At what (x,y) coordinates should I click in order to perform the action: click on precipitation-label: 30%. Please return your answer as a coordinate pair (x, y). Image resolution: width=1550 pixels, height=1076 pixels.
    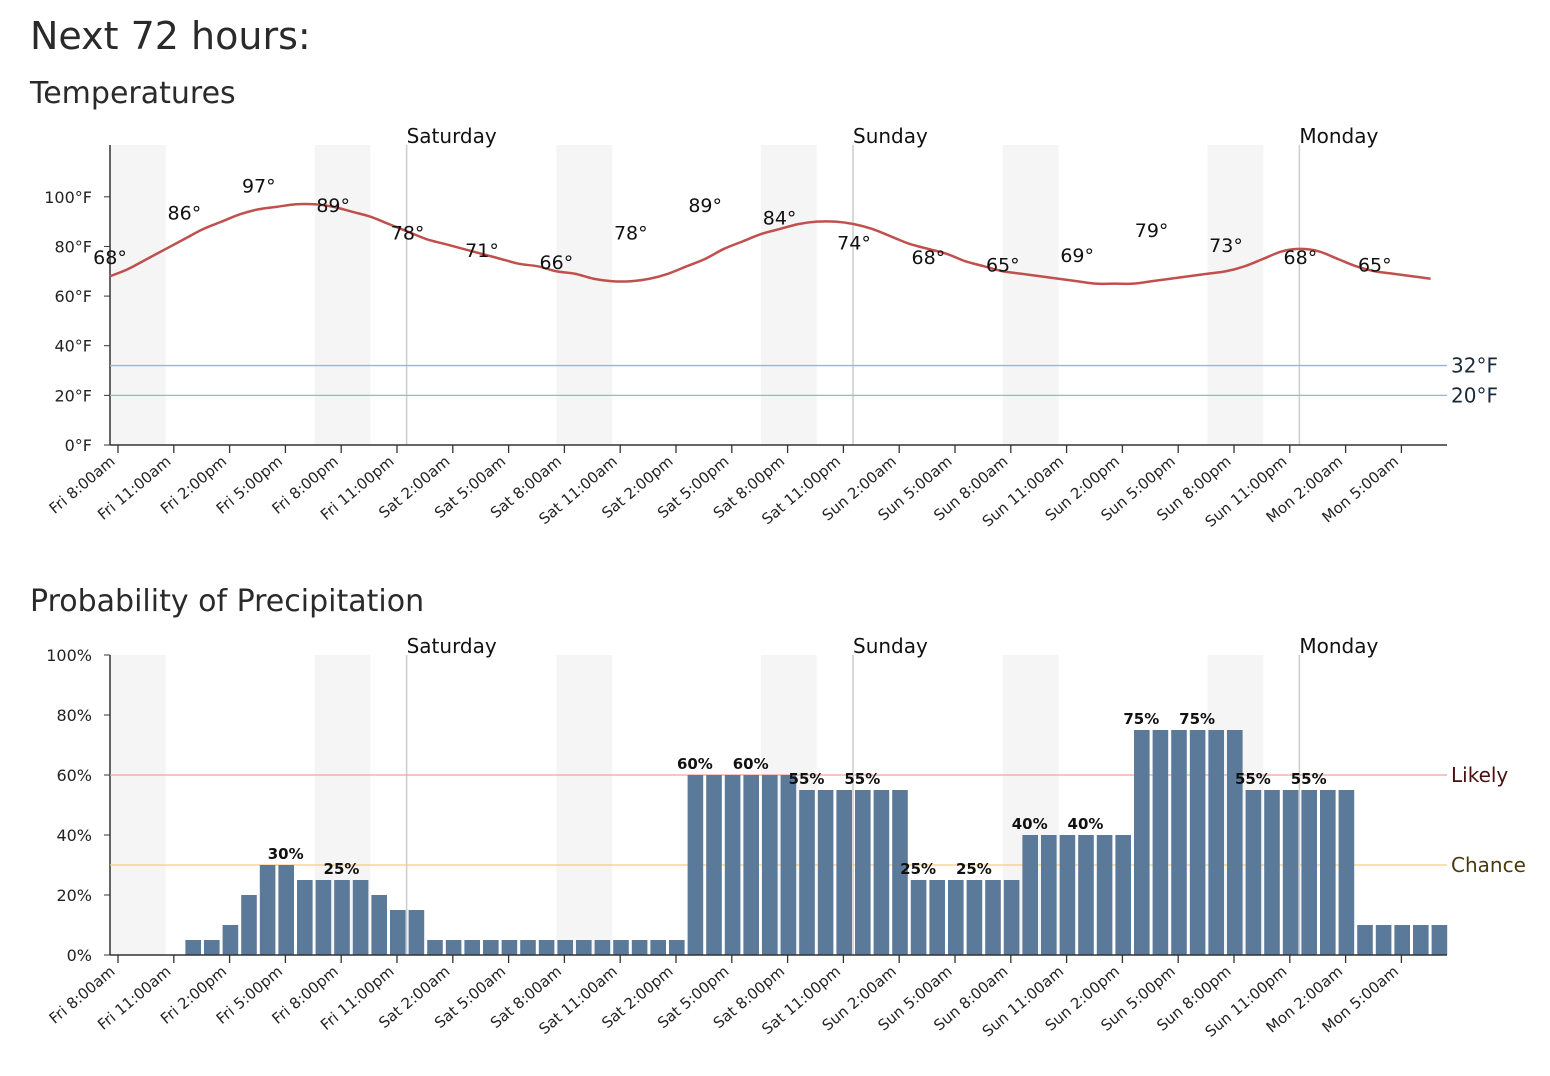
    Looking at the image, I should click on (286, 854).